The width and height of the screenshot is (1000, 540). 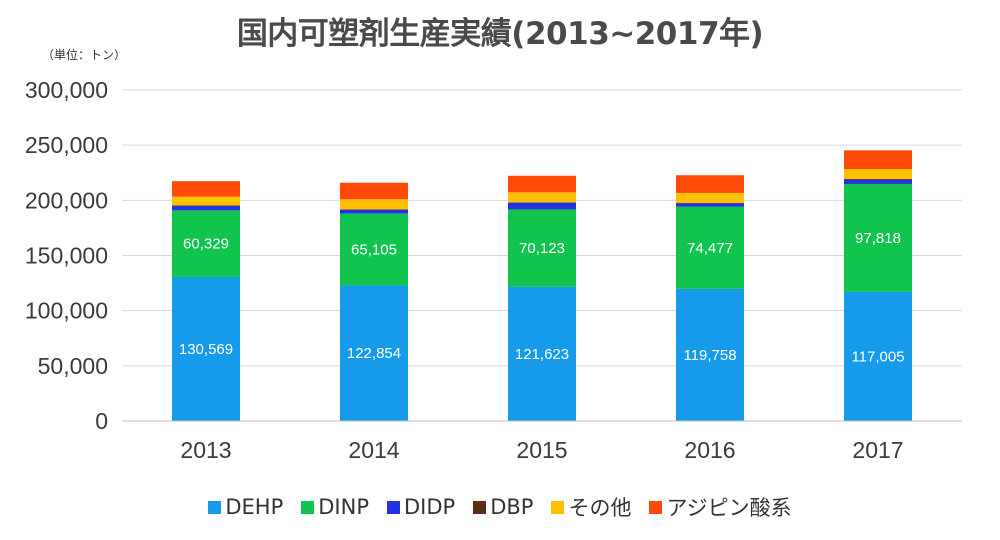 I want to click on x-tick-label: 2017, so click(x=877, y=450).